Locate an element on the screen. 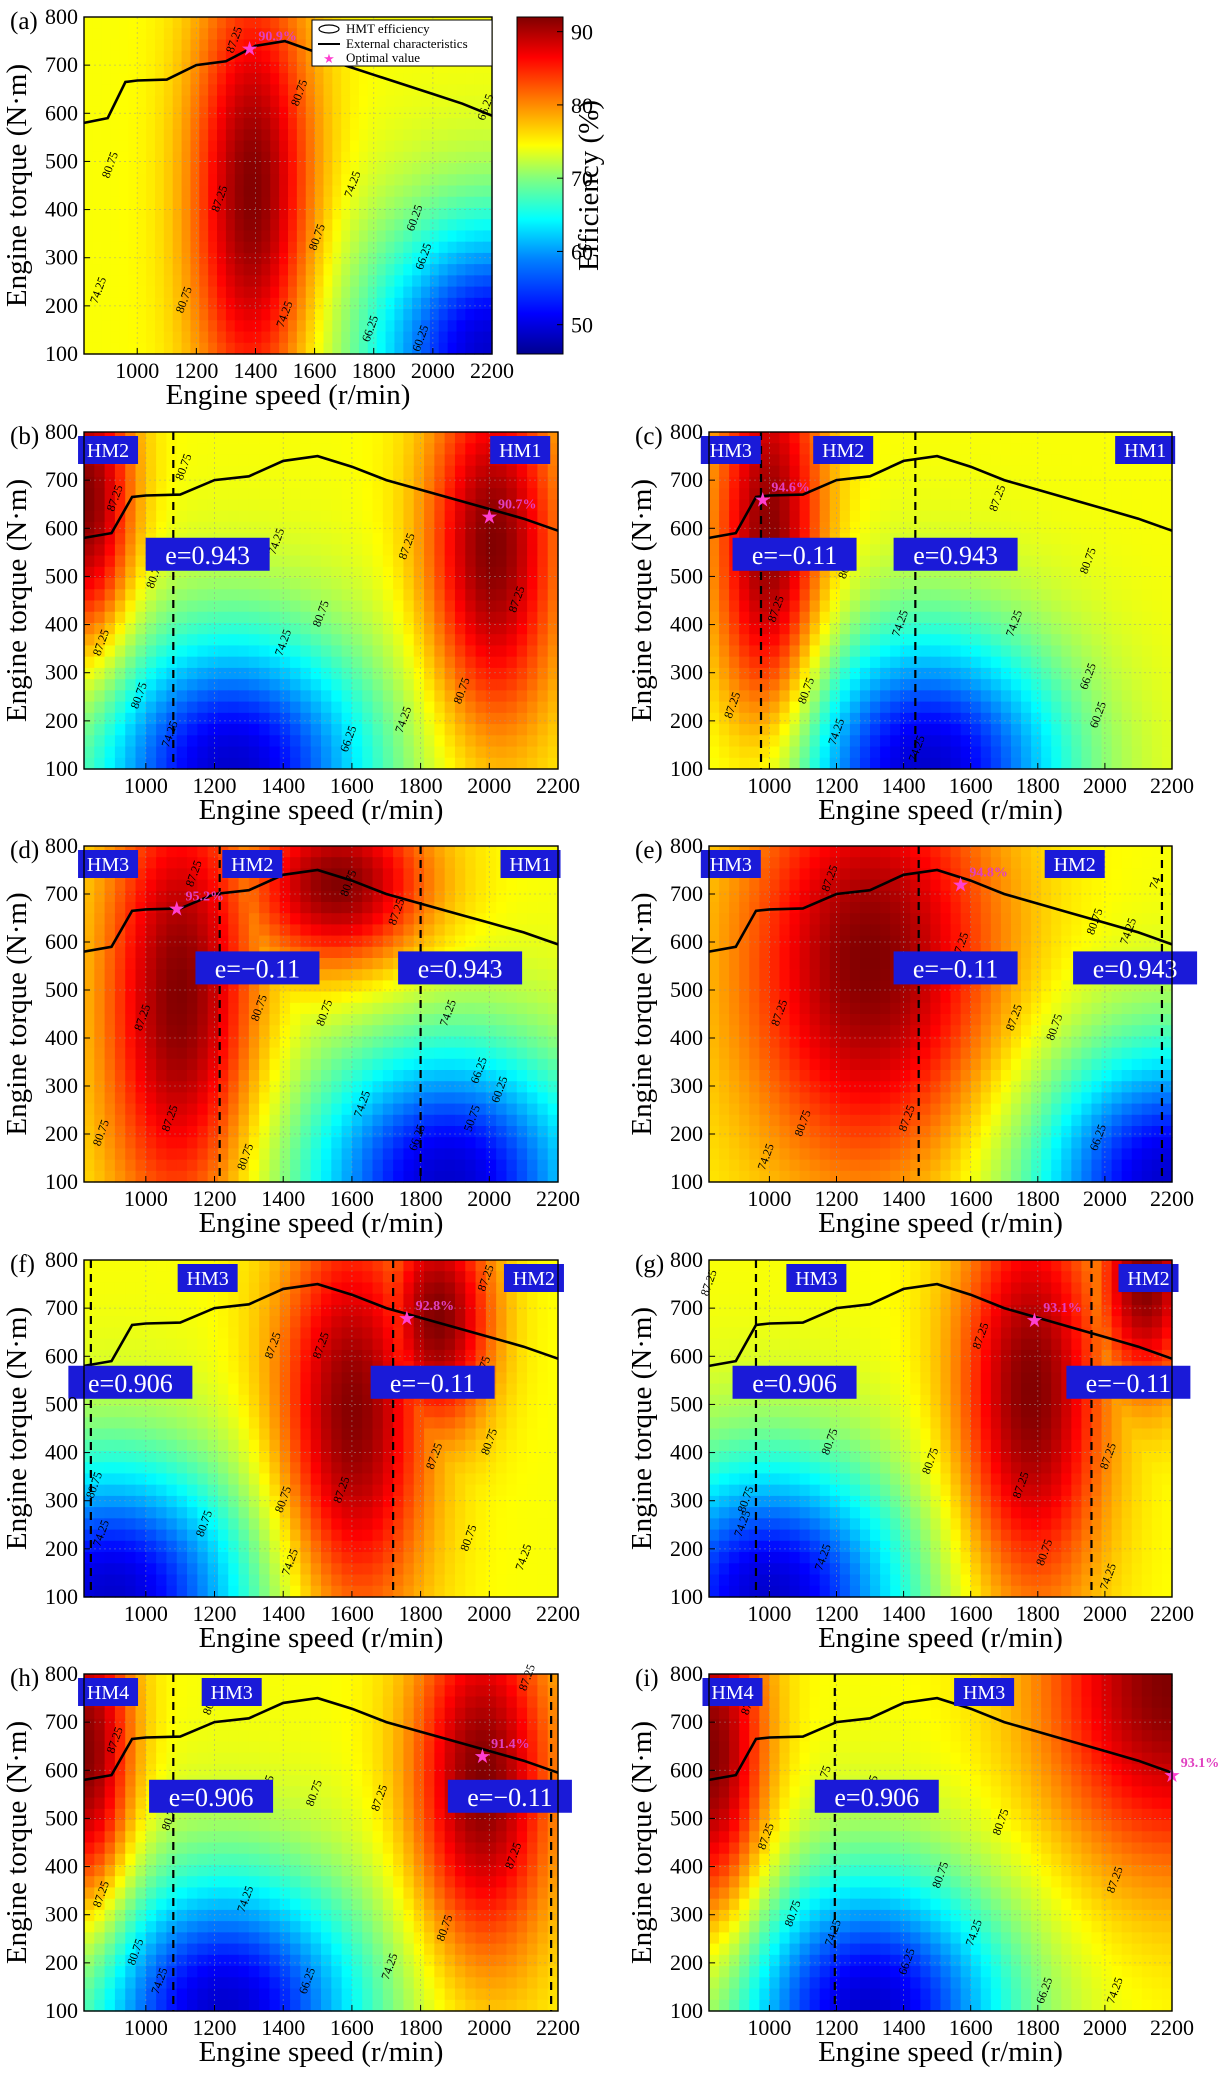  plot-frame is located at coordinates (940, 600).